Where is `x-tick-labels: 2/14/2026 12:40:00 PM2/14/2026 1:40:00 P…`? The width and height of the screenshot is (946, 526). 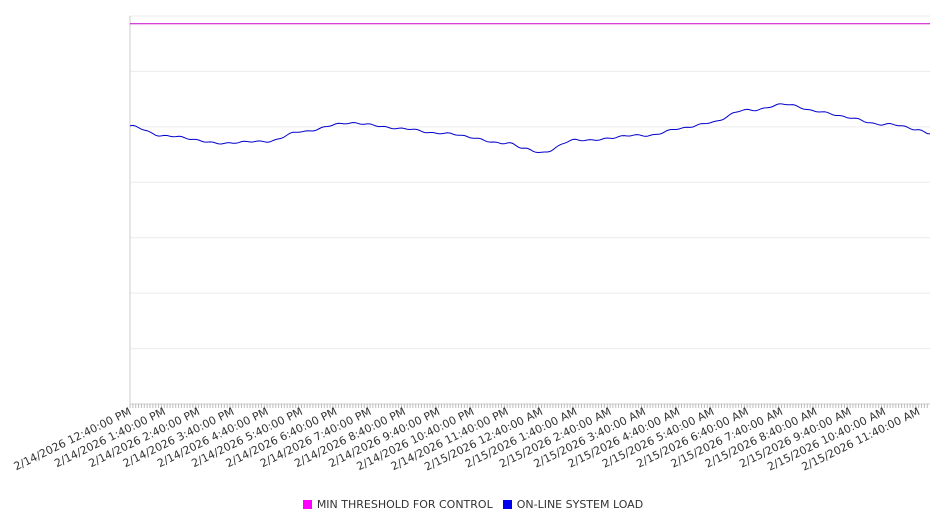 x-tick-labels: 2/14/2026 12:40:00 PM2/14/2026 1:40:00 P… is located at coordinates (467, 439).